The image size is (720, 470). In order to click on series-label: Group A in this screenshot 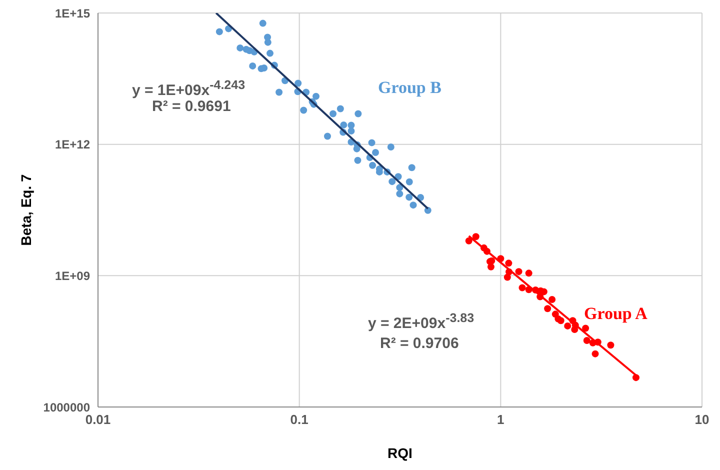, I will do `click(616, 314)`.